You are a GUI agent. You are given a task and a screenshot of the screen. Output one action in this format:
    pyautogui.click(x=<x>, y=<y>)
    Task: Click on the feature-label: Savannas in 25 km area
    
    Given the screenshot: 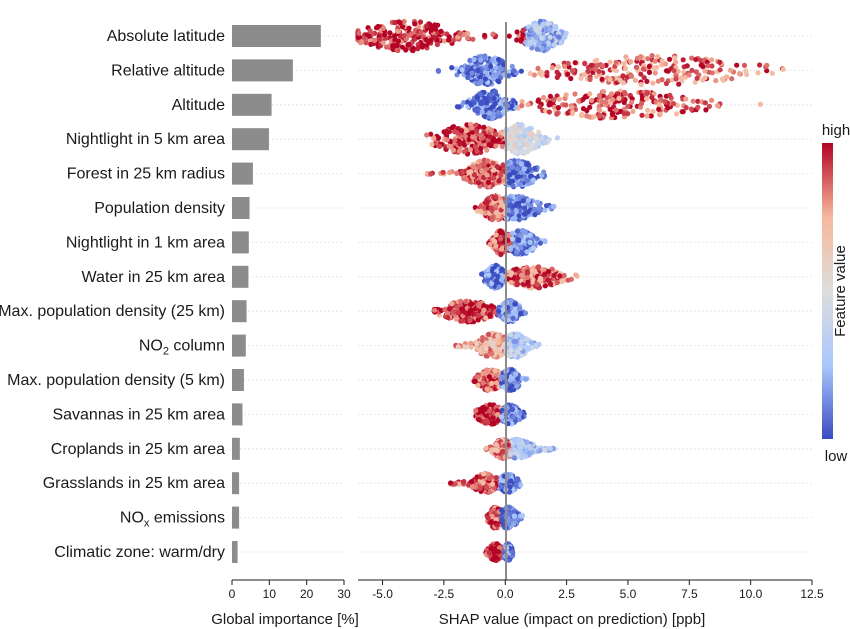 What is the action you would take?
    pyautogui.click(x=138, y=414)
    